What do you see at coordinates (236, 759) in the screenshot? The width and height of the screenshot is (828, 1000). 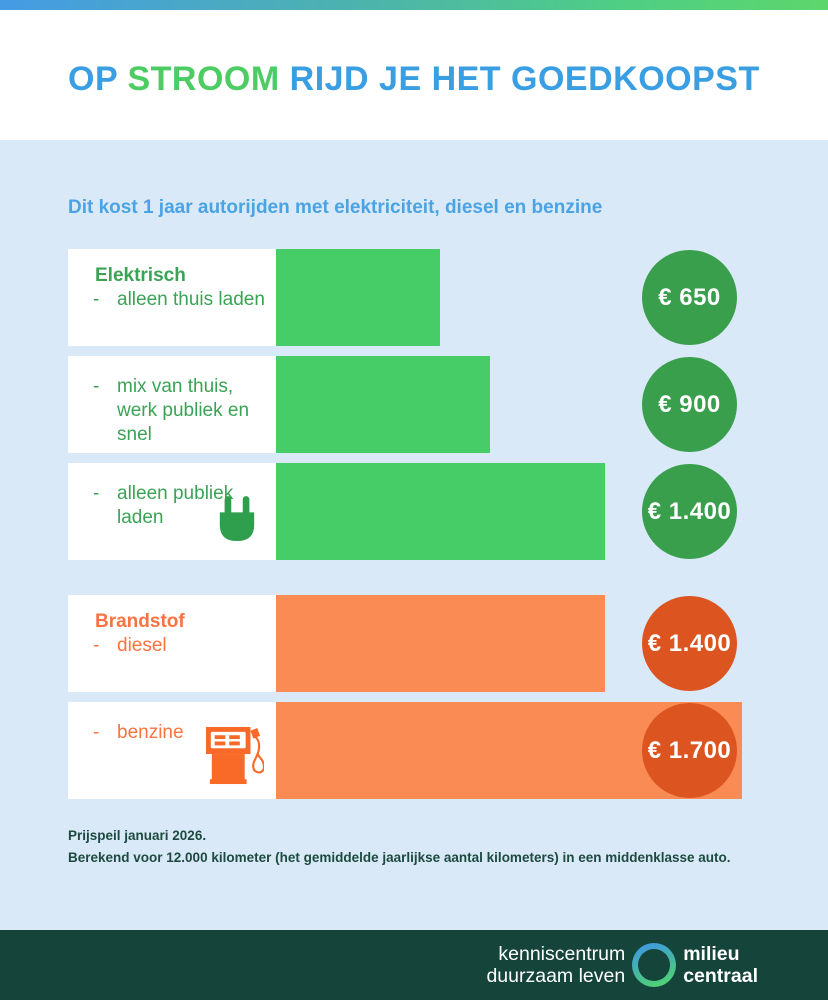 I see `fuel-pump-icon` at bounding box center [236, 759].